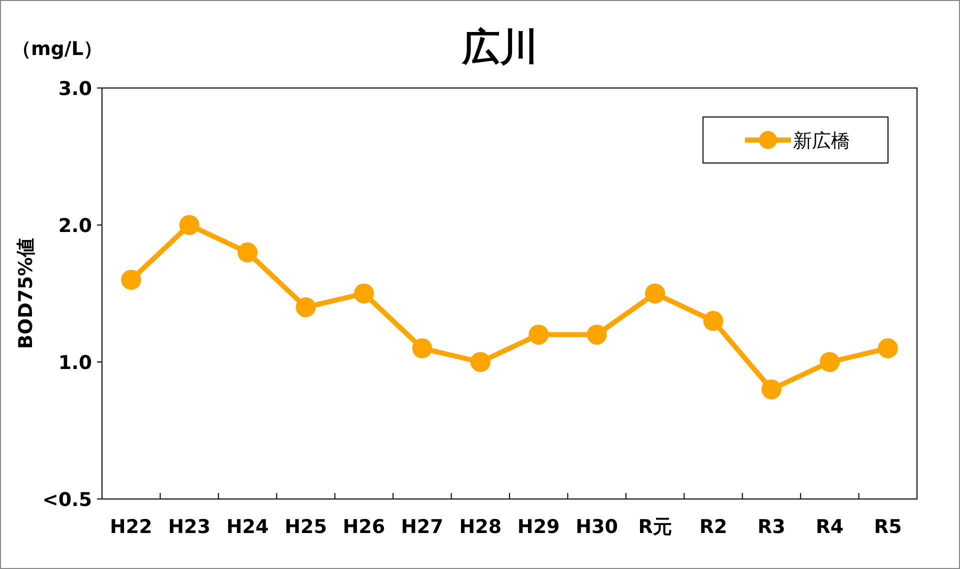 The image size is (960, 569). I want to click on y-tick-label: 3.0, so click(75, 89).